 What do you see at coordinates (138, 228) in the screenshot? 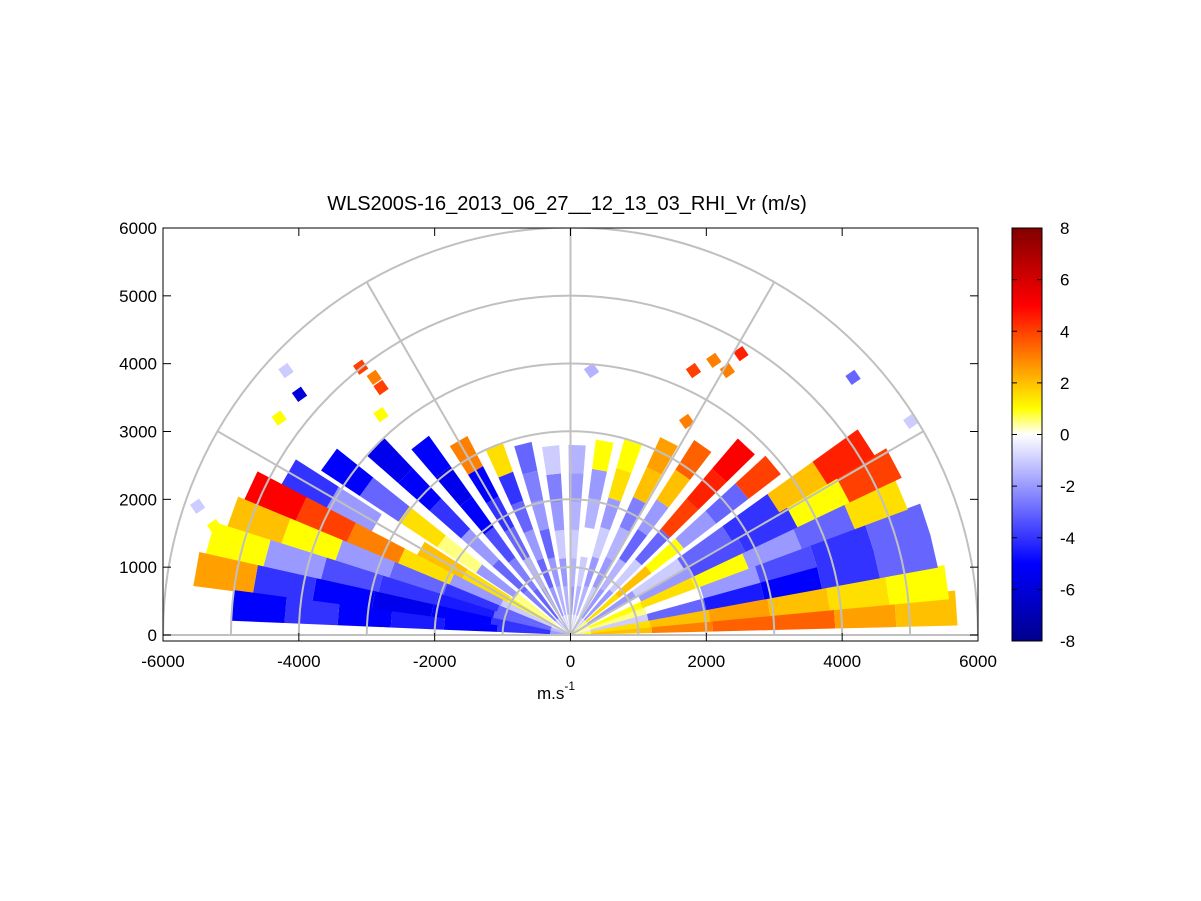
I see `y-tick-label: 6000` at bounding box center [138, 228].